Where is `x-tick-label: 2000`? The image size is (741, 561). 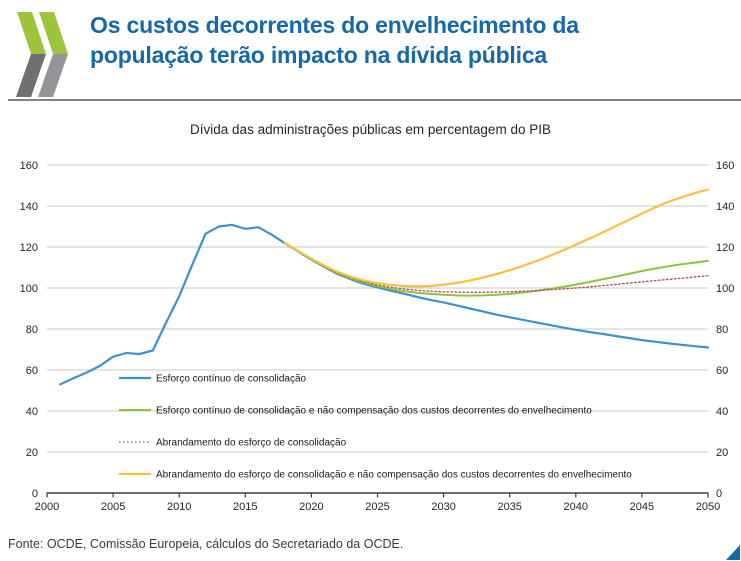
x-tick-label: 2000 is located at coordinates (47, 507).